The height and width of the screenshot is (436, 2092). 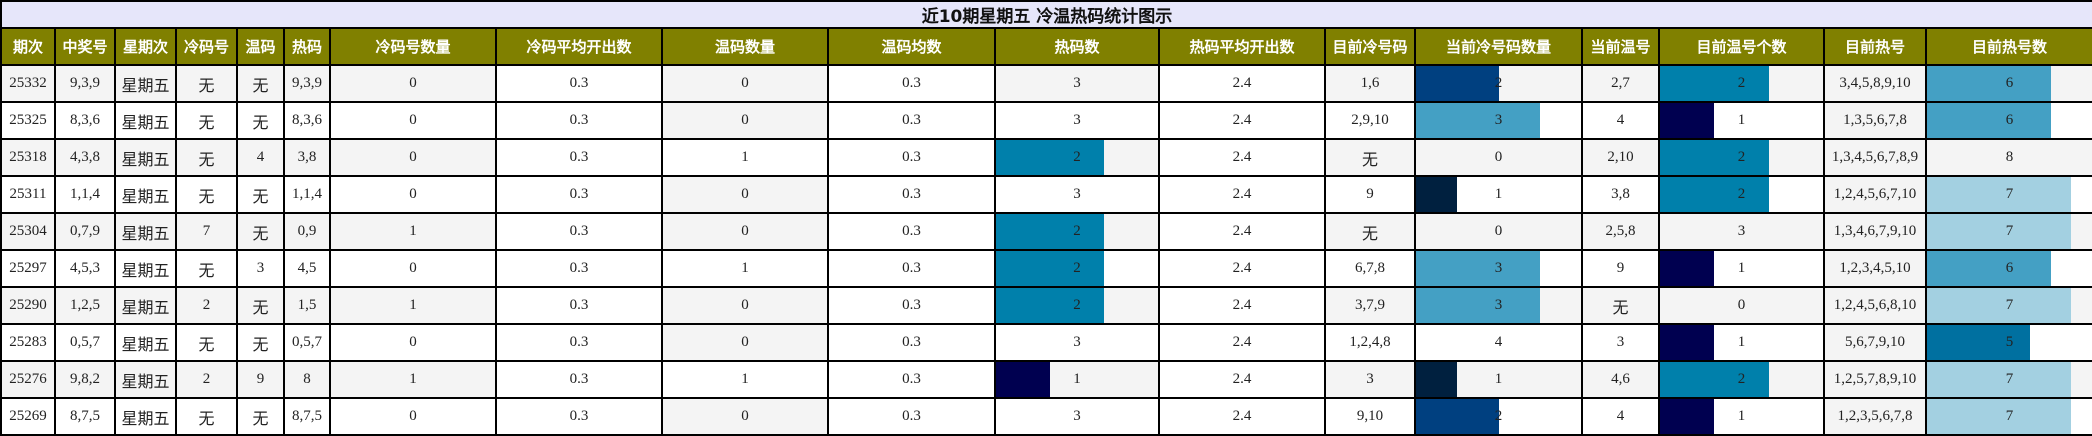 What do you see at coordinates (1370, 305) in the screenshot?
I see `cell-value: 3,7,9` at bounding box center [1370, 305].